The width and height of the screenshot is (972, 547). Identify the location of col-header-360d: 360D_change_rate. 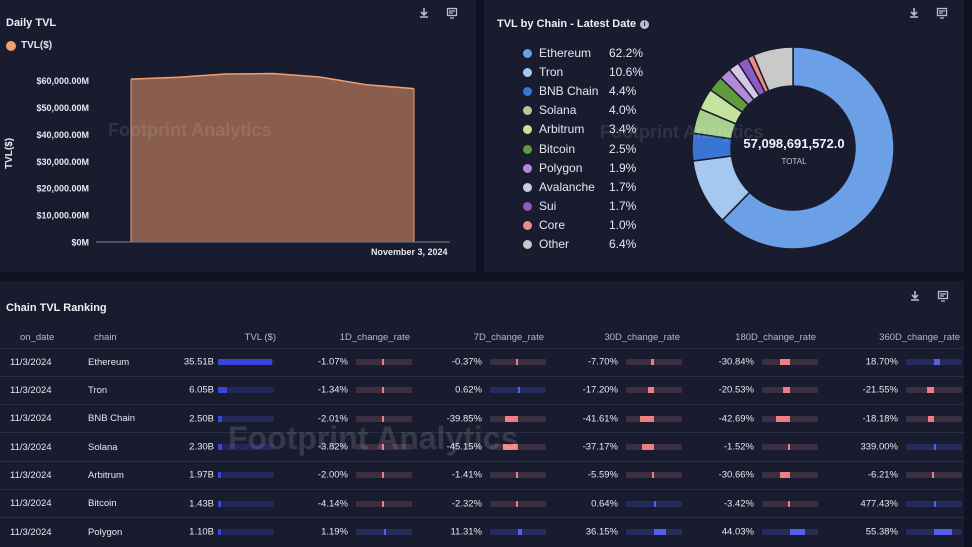
(919, 338).